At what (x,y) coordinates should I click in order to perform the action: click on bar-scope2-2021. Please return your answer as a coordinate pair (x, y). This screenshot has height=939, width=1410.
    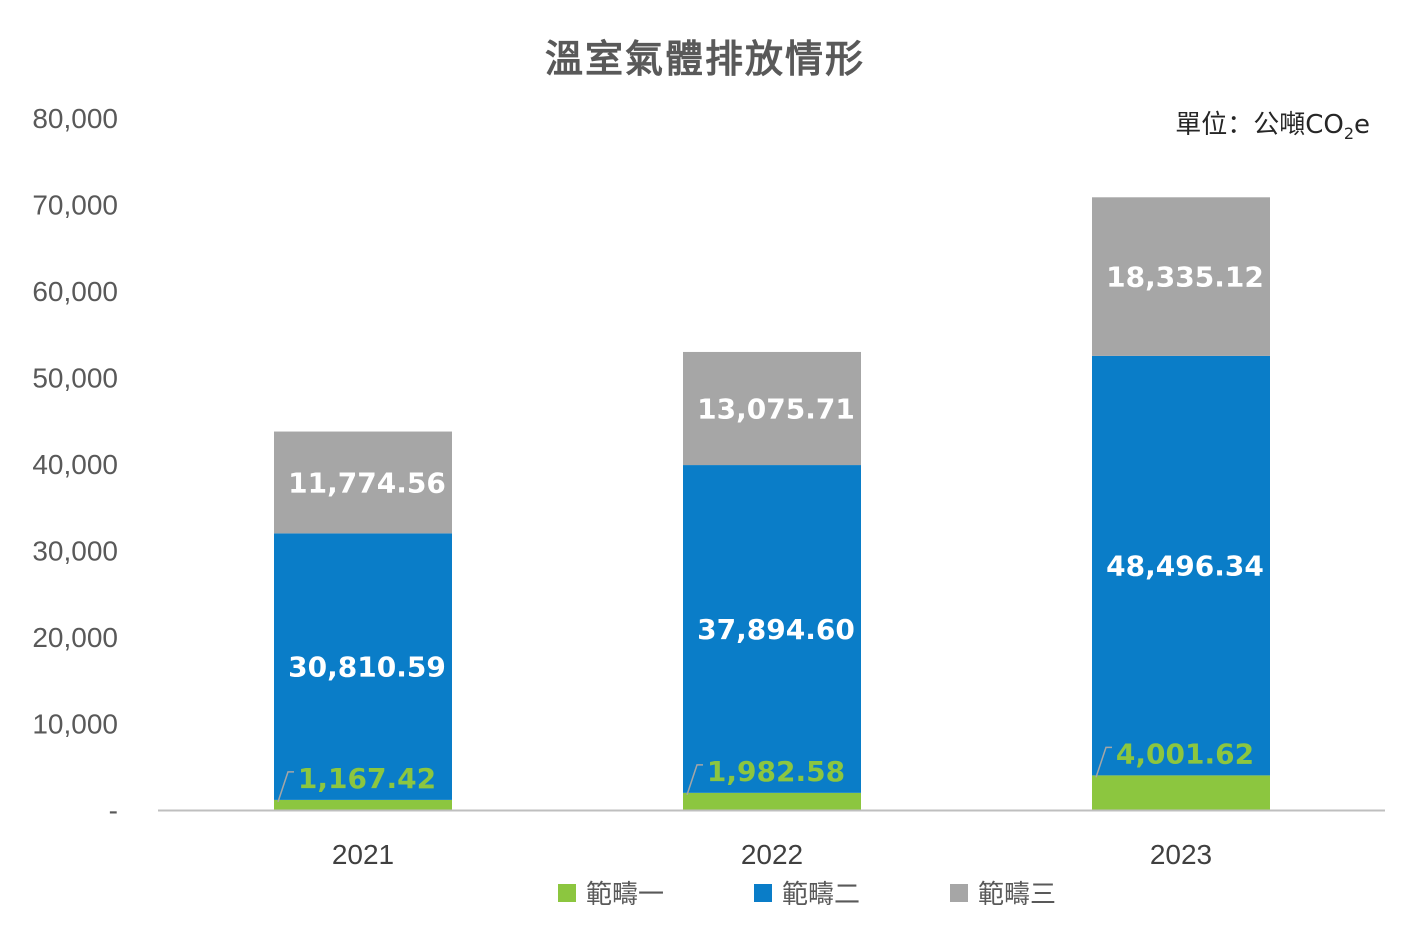
    Looking at the image, I should click on (363, 666).